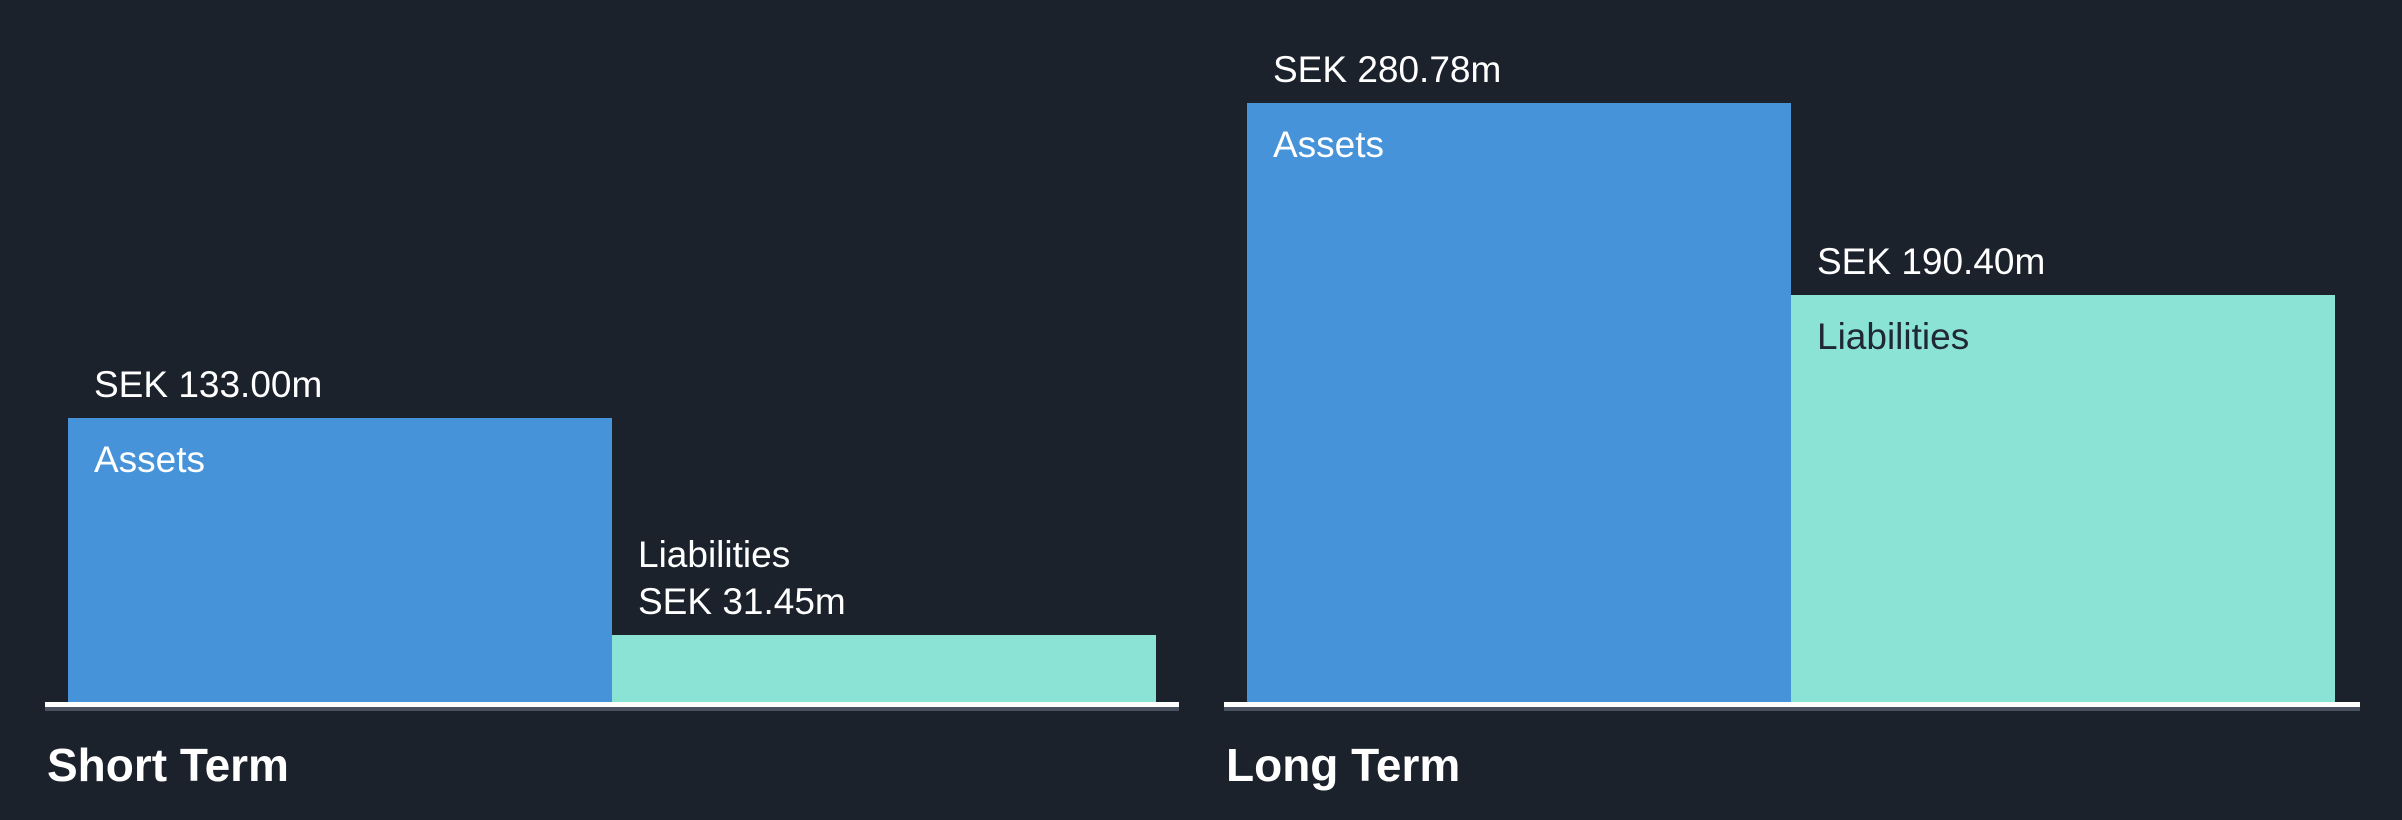  What do you see at coordinates (340, 389) in the screenshot?
I see `short-term-assets-value-label: SEK 133.00m` at bounding box center [340, 389].